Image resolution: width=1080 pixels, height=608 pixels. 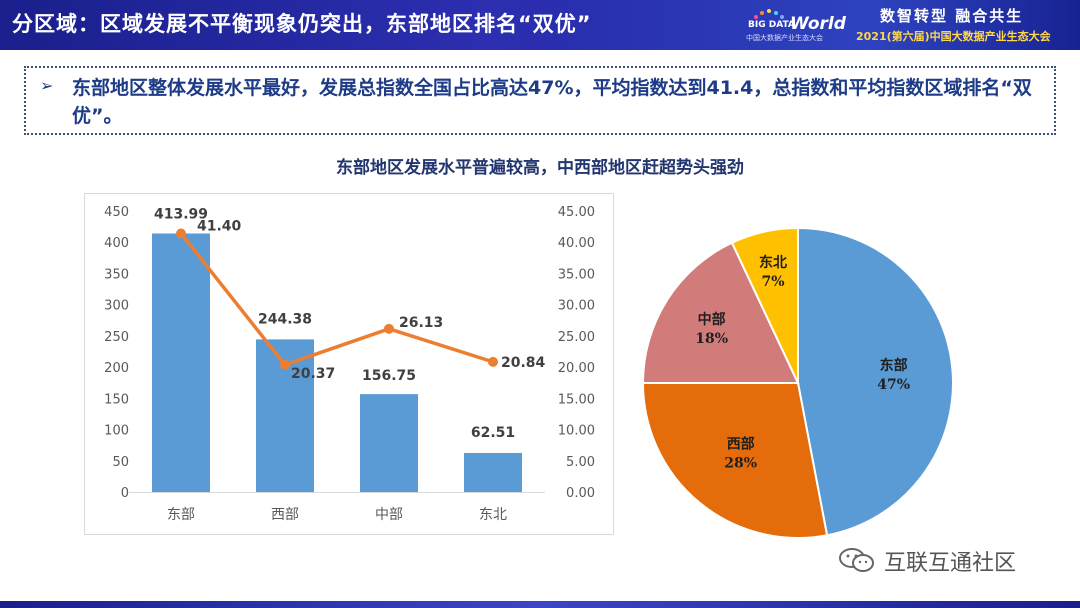 I want to click on x-tick-label: 中部, so click(x=389, y=515).